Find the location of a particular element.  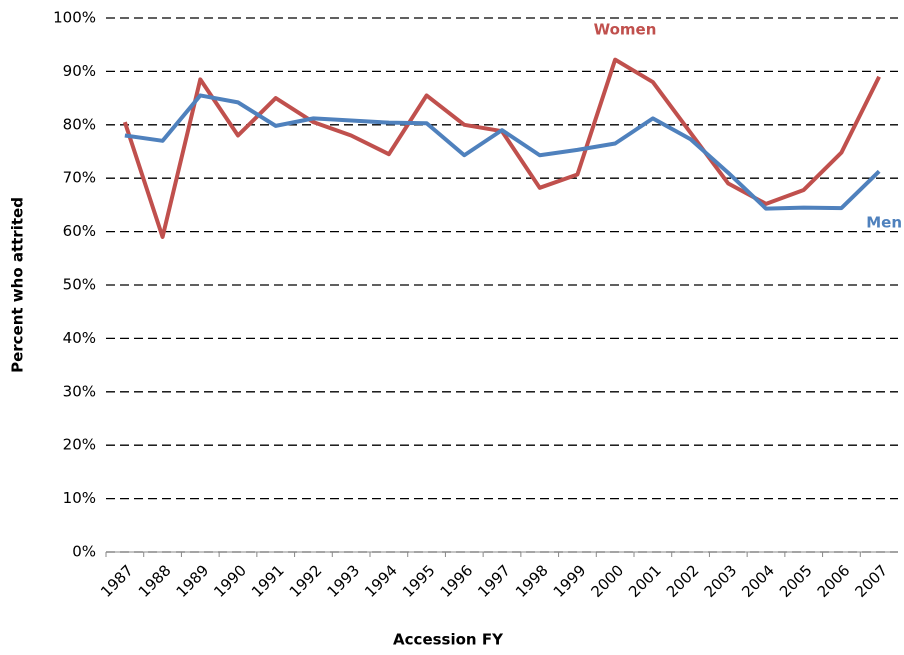

y-axis-title: Percent who attrited is located at coordinates (18, 285).